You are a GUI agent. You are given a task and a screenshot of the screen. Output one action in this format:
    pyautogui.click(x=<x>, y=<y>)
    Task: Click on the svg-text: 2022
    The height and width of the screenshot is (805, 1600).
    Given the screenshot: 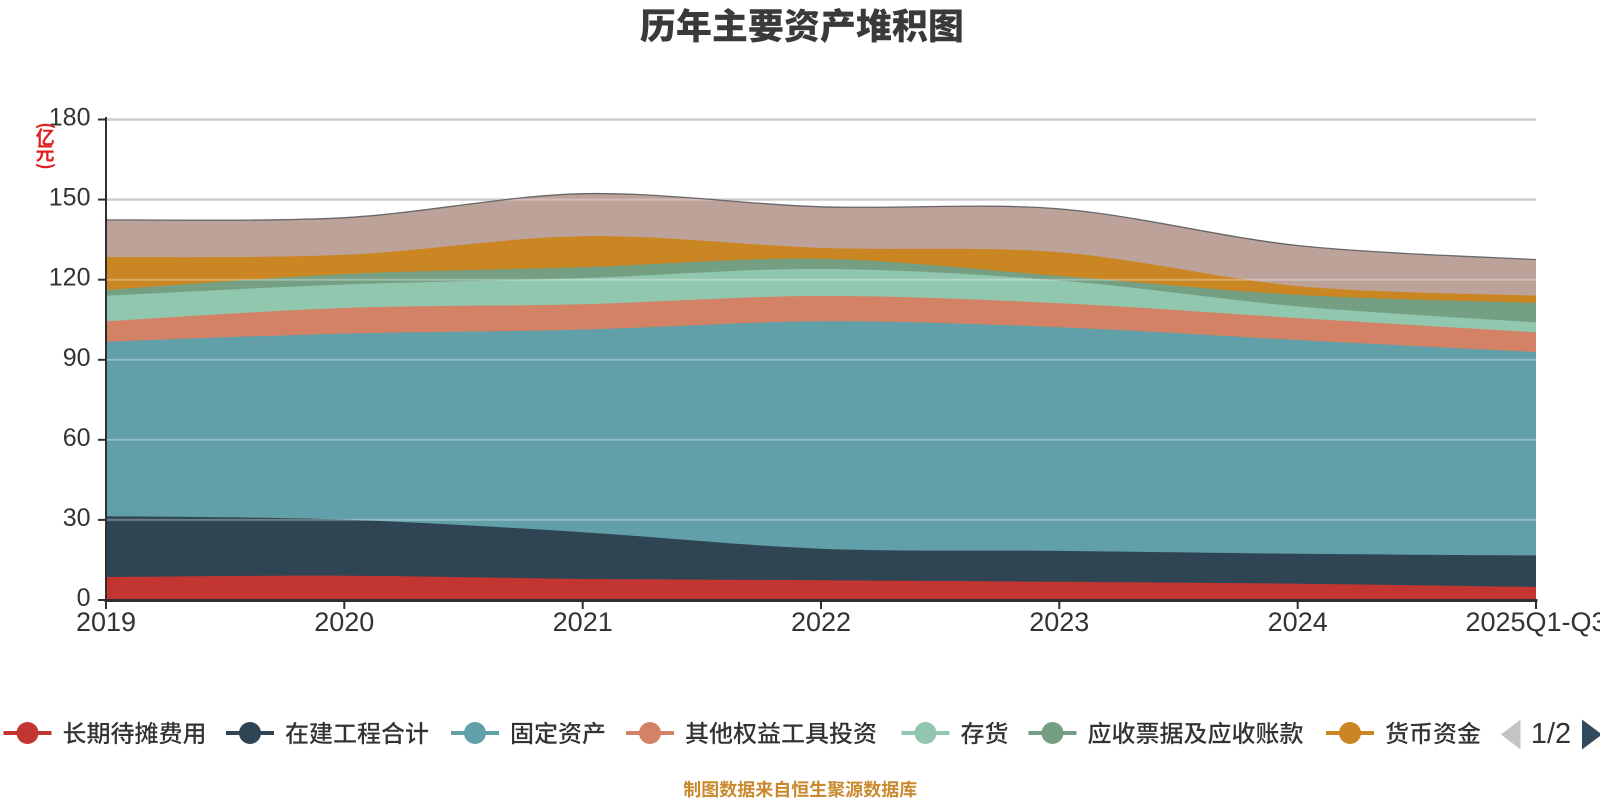 What is the action you would take?
    pyautogui.click(x=821, y=622)
    